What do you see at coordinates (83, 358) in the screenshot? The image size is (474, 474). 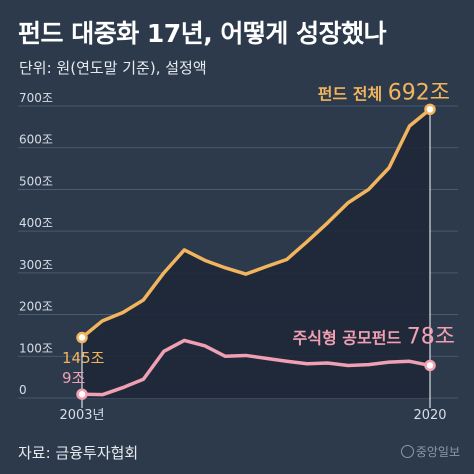 I see `total-fund-start-value: 145조` at bounding box center [83, 358].